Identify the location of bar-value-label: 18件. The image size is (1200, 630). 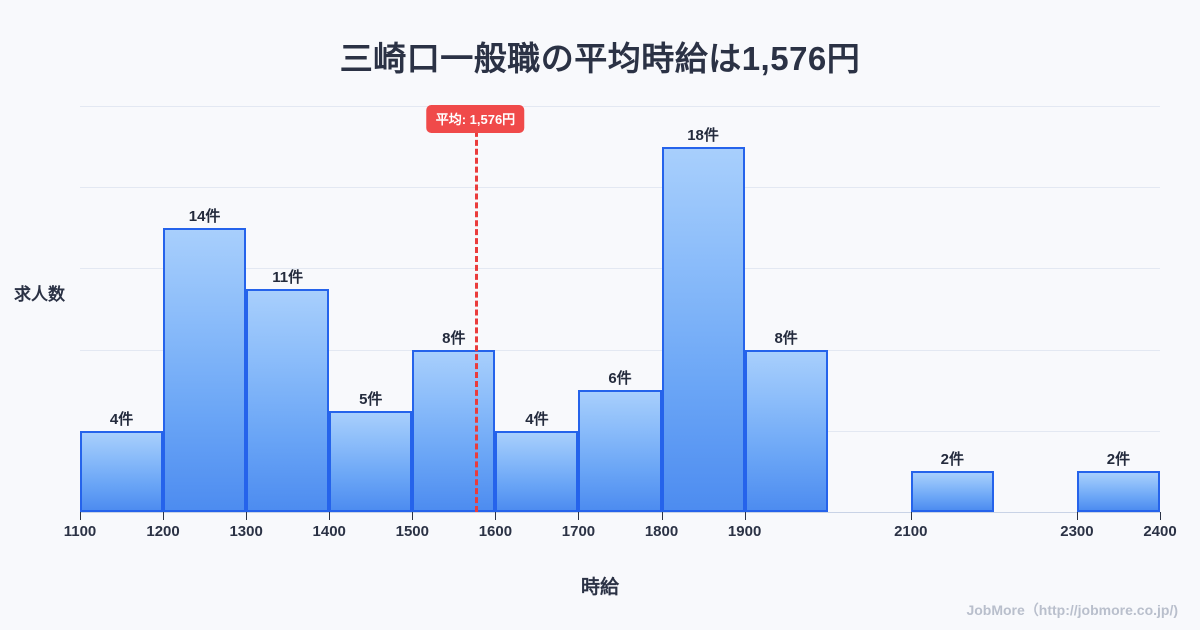
(703, 135).